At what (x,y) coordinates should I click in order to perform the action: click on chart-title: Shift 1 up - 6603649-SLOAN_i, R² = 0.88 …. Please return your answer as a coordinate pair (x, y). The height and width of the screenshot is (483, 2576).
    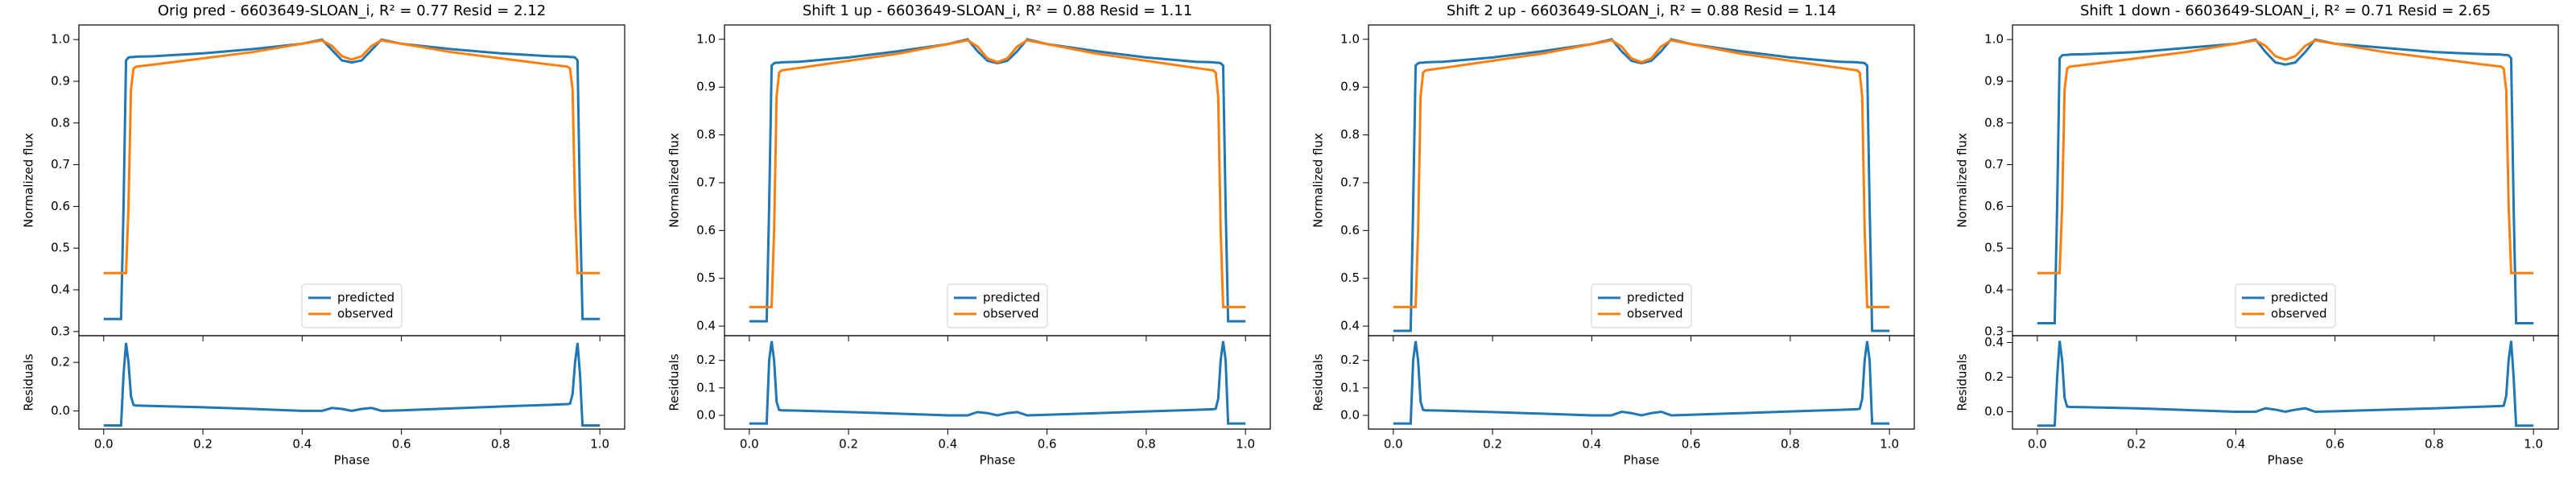
    Looking at the image, I should click on (997, 10).